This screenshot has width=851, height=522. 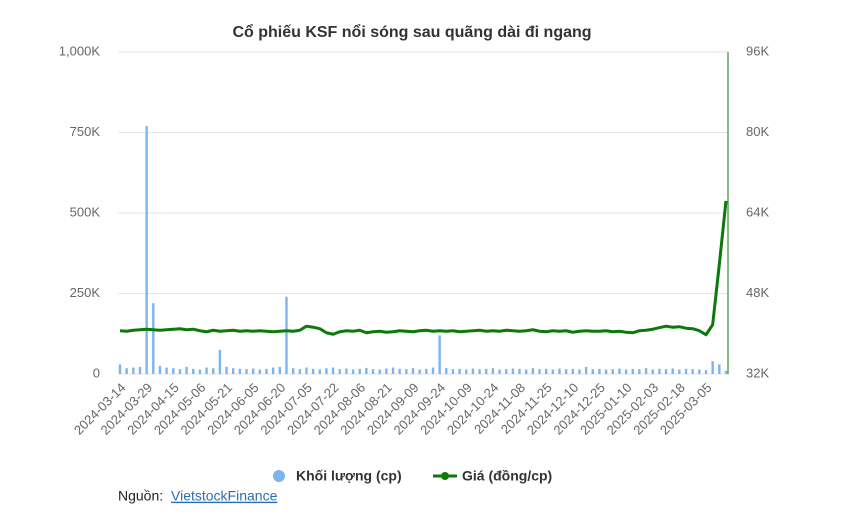 I want to click on y2-tick-label: 96K, so click(x=757, y=50).